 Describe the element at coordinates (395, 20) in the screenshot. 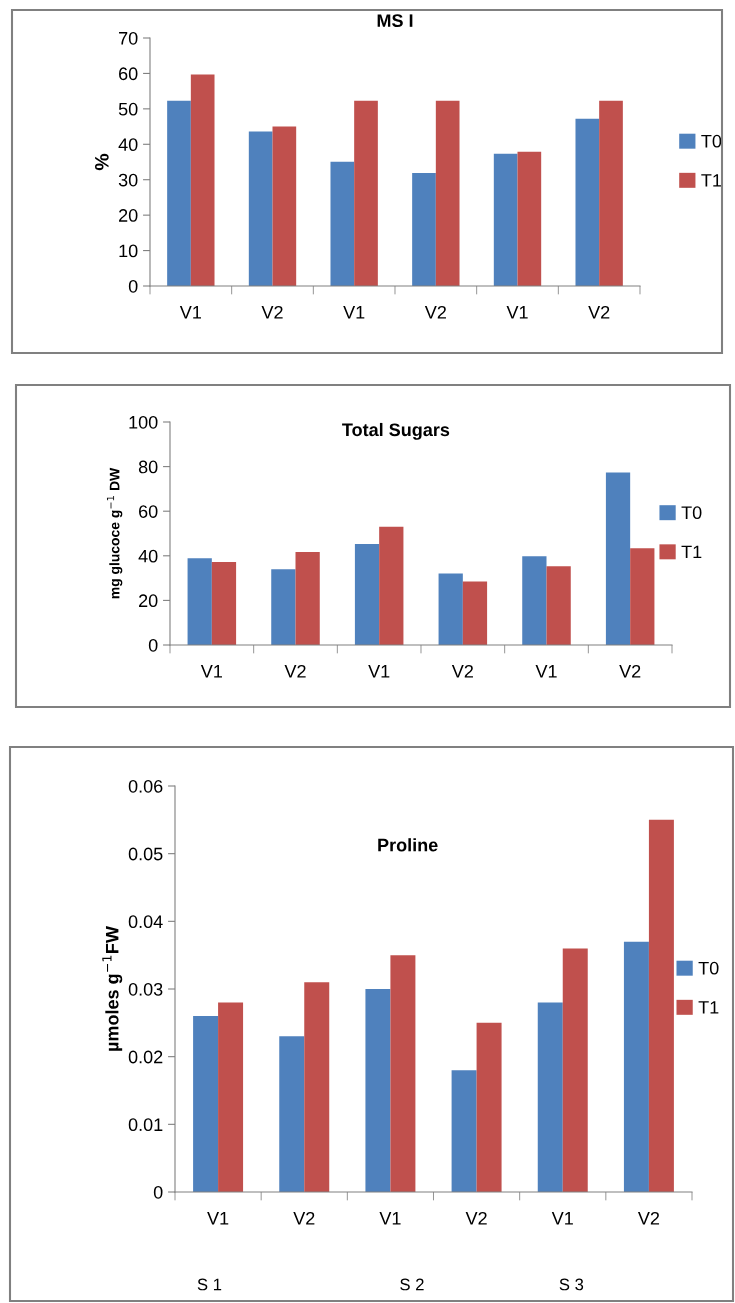

I see `chart-title: MS I` at that location.